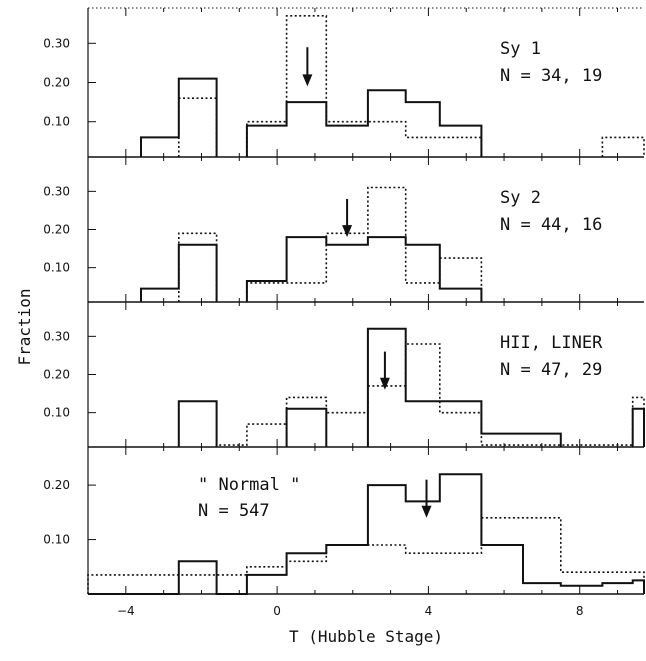 The width and height of the screenshot is (646, 661). Describe the element at coordinates (249, 485) in the screenshot. I see `panel-label-line: " Normal "` at that location.